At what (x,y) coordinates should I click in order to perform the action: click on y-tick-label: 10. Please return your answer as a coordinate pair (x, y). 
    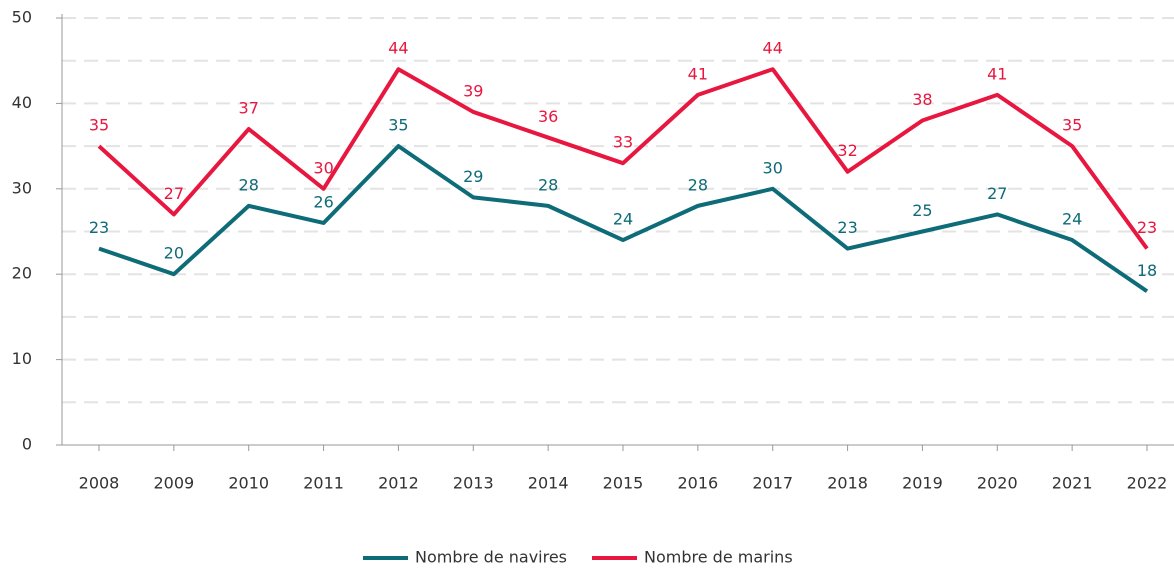
    Looking at the image, I should click on (22, 358).